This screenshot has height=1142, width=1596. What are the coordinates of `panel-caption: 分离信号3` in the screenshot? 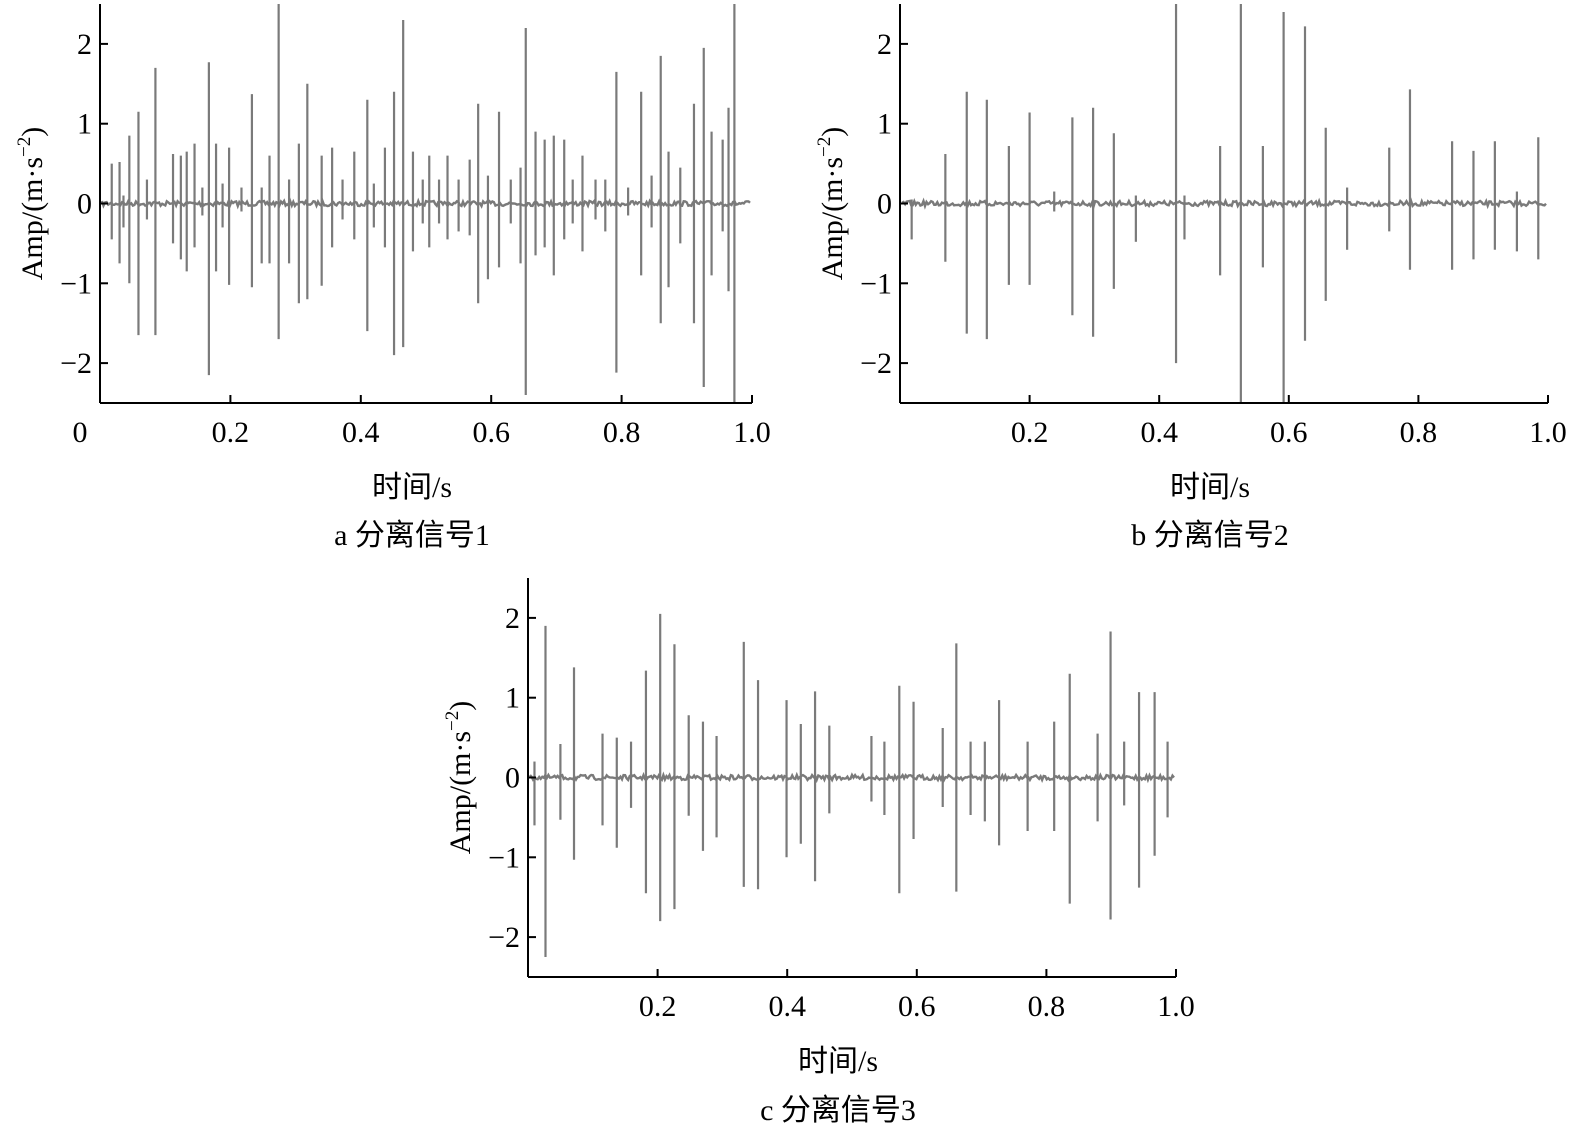 It's located at (848, 1110).